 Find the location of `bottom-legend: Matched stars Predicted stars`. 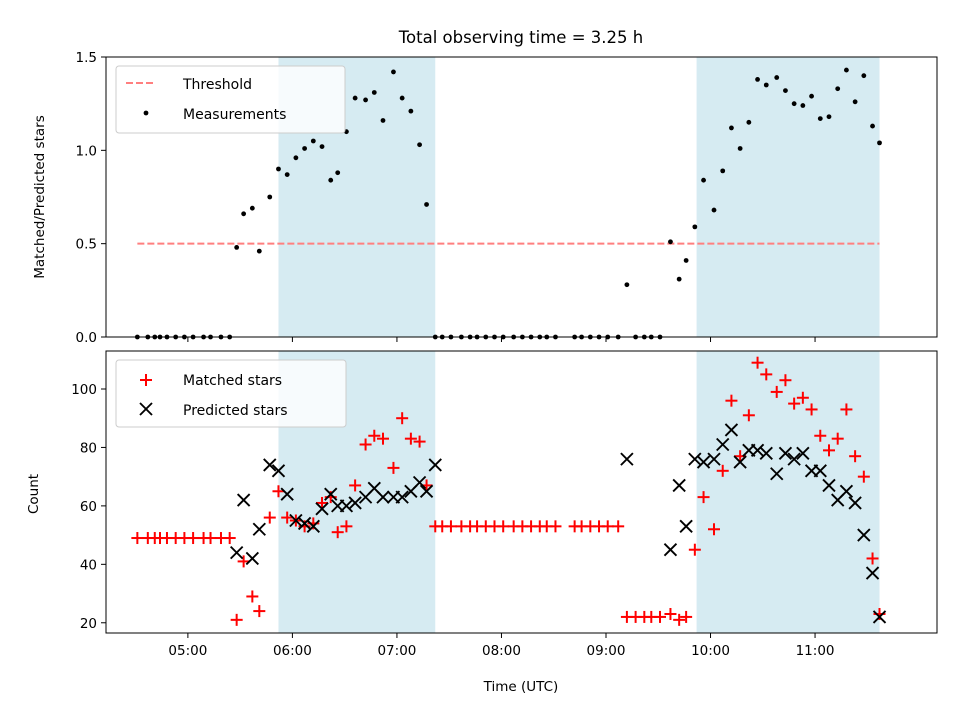

bottom-legend: Matched stars Predicted stars is located at coordinates (231, 393).